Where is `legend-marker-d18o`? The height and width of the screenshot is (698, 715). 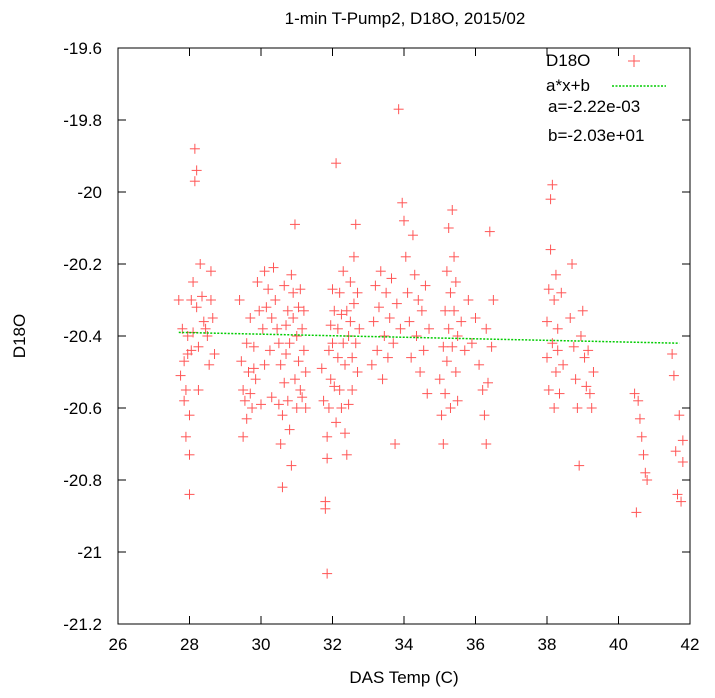
legend-marker-d18o is located at coordinates (634, 61).